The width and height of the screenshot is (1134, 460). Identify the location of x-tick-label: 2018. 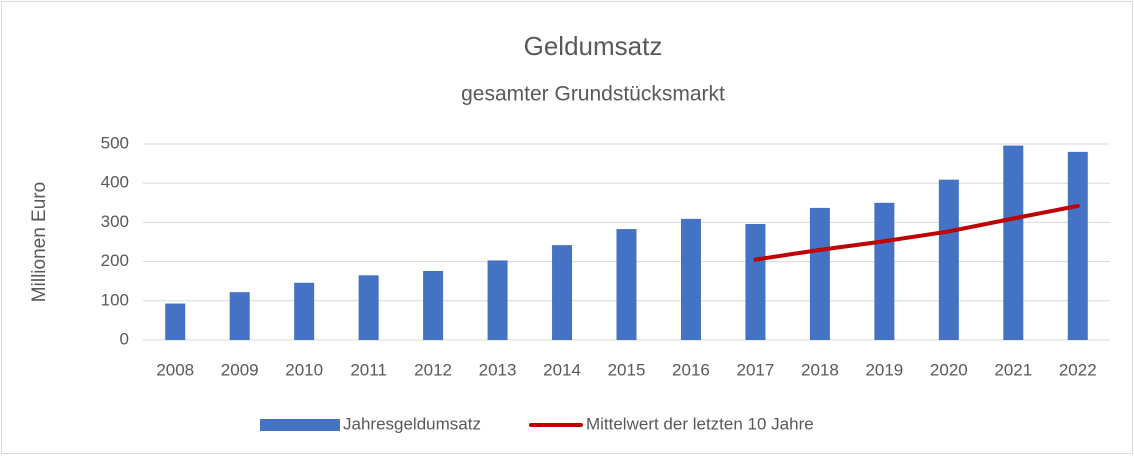
(820, 369).